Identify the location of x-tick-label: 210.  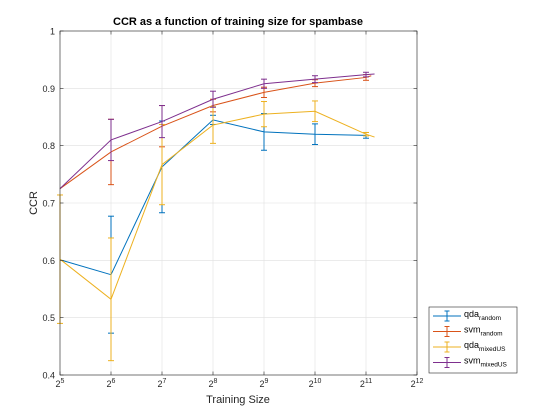
(315, 383).